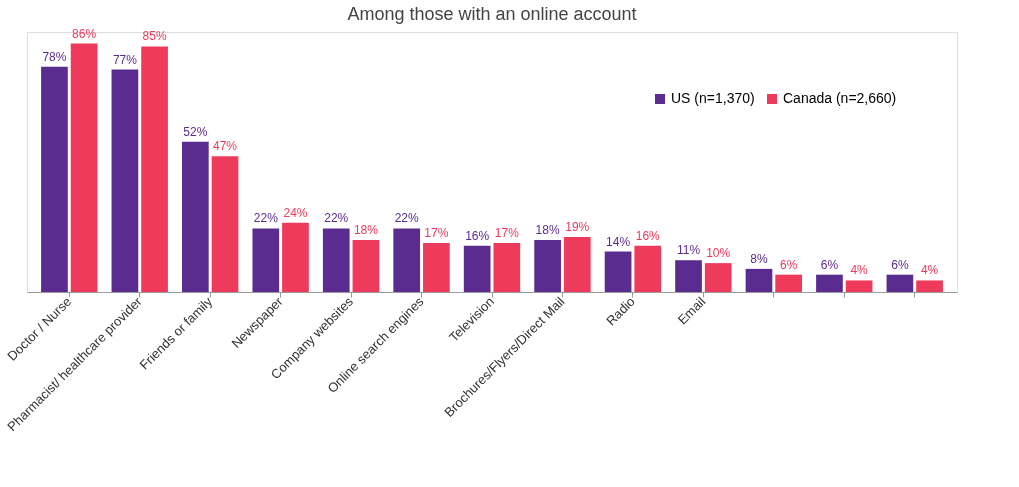  What do you see at coordinates (577, 227) in the screenshot?
I see `data-label: 19%` at bounding box center [577, 227].